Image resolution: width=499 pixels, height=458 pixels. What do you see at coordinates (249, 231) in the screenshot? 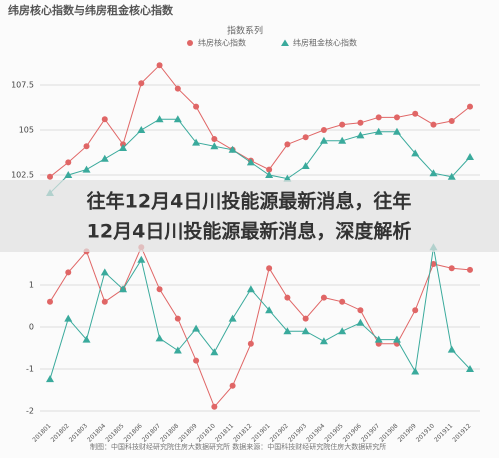
I see `headline: 12月4日川投能源最新消息，深度解析` at bounding box center [249, 231].